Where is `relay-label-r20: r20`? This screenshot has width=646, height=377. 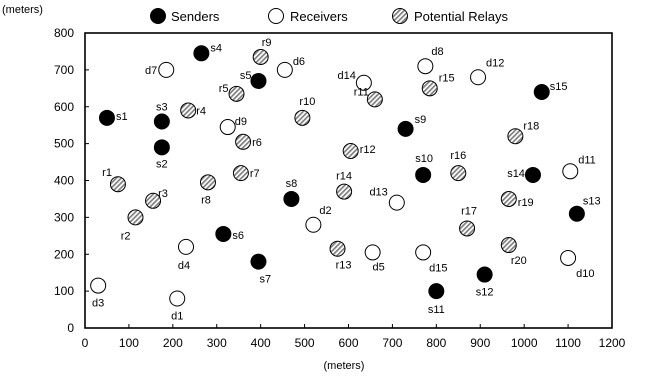
relay-label-r20: r20 is located at coordinates (519, 261).